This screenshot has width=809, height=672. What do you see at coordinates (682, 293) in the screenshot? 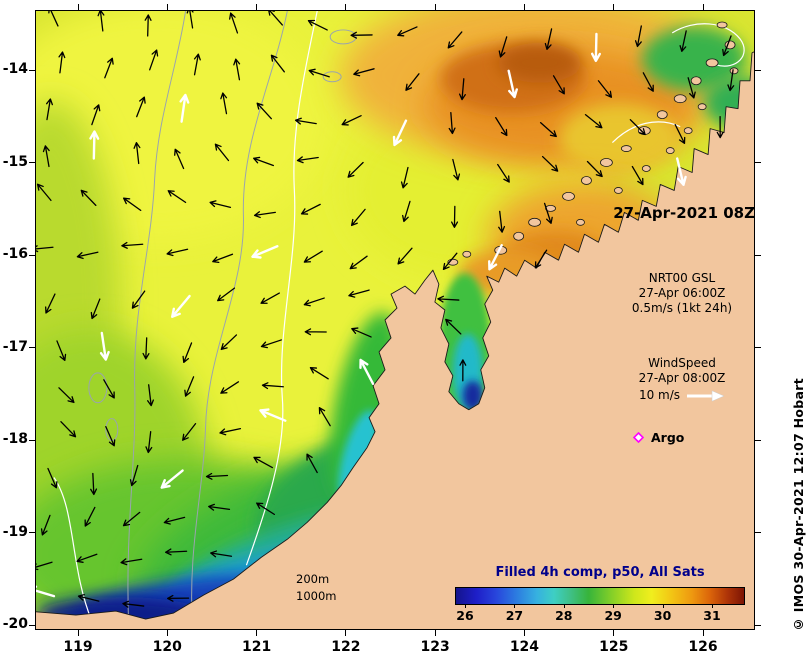
I see `gsl-time: 27-Apr 06:00Z` at bounding box center [682, 293].